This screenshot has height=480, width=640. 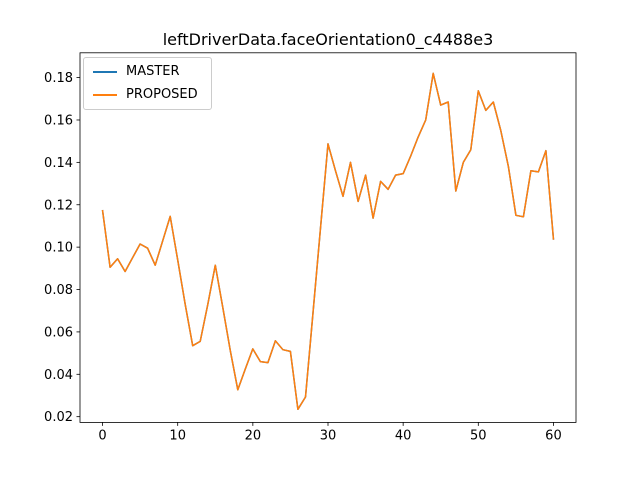 What do you see at coordinates (478, 435) in the screenshot?
I see `x-tick-label: 50` at bounding box center [478, 435].